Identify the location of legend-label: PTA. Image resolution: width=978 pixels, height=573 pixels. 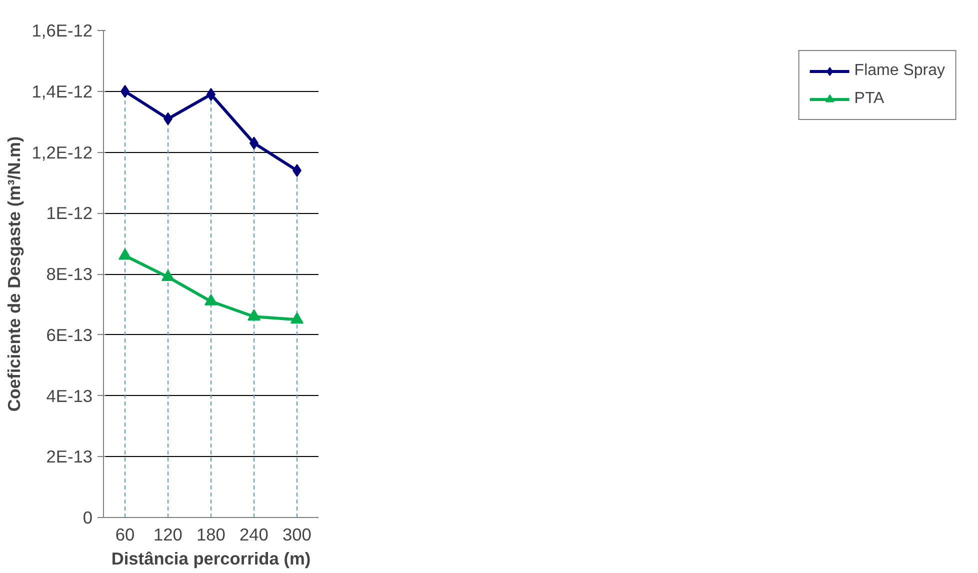
(869, 99).